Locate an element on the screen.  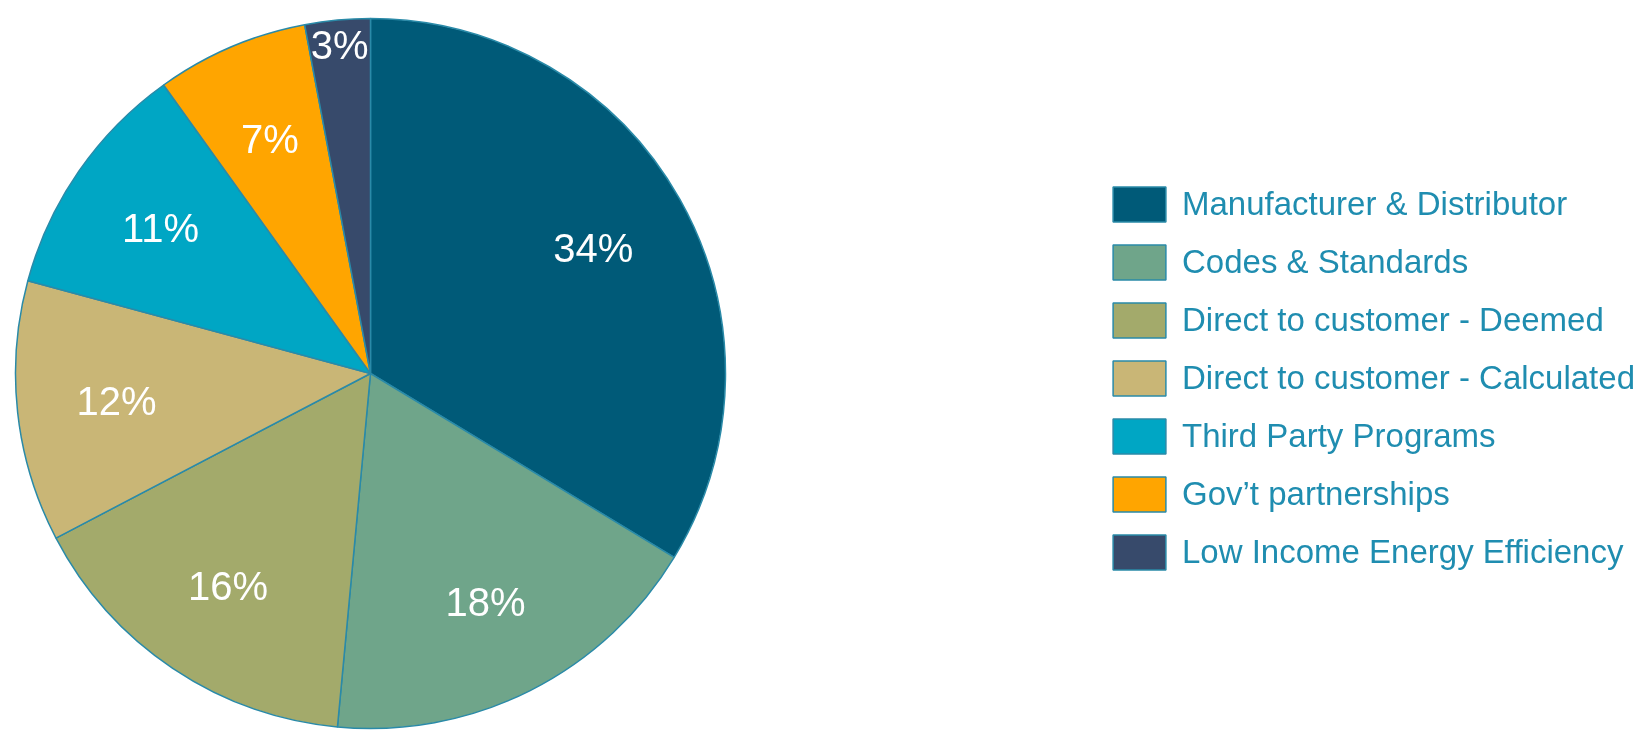
data-label: 16% is located at coordinates (228, 585).